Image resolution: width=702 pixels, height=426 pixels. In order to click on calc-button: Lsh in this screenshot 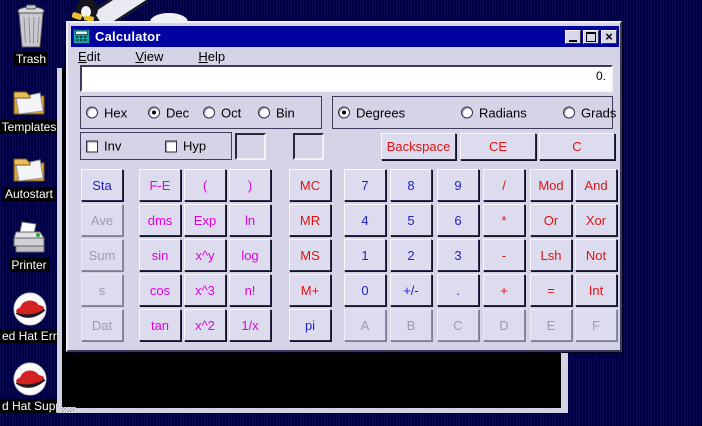, I will do `click(551, 255)`.